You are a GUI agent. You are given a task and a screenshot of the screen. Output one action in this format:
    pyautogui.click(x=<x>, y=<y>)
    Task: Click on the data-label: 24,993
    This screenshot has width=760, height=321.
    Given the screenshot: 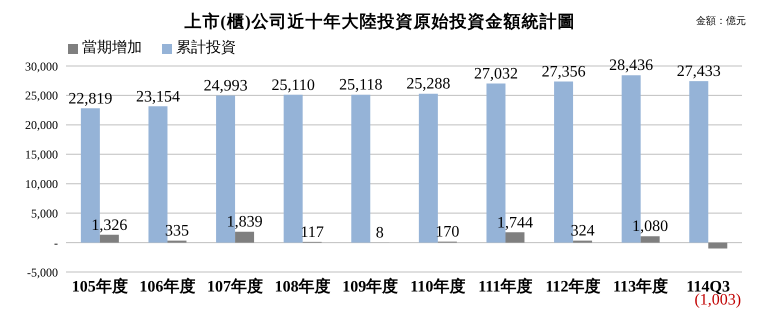 What is the action you would take?
    pyautogui.click(x=226, y=85)
    